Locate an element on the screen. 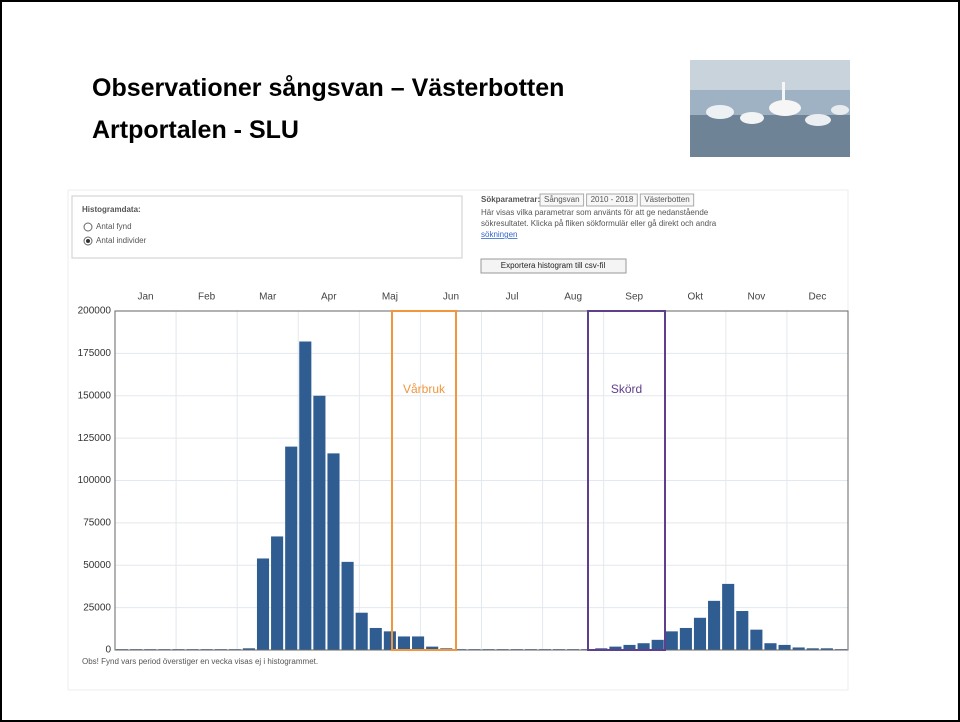 The image size is (960, 722). y-tick-label: 50000 is located at coordinates (97, 565).